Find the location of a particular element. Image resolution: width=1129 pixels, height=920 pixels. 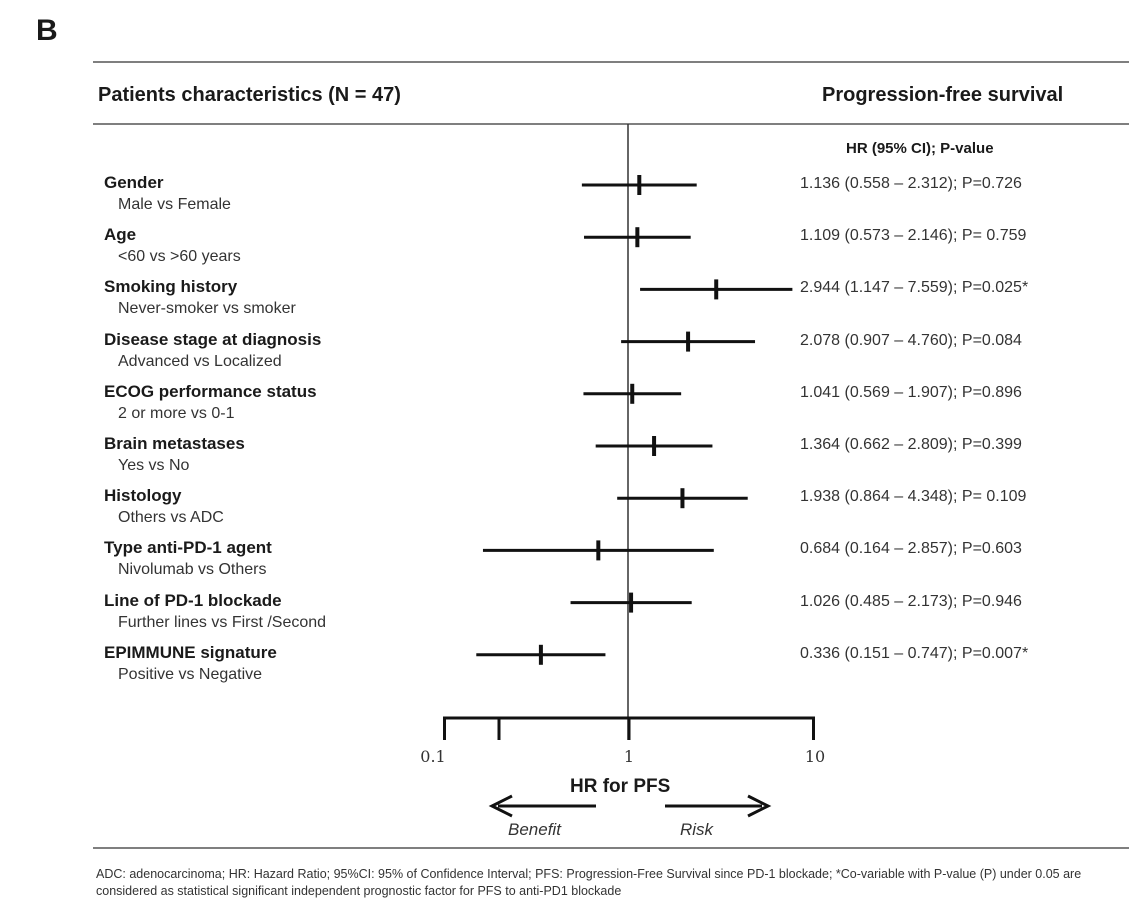

hr-column-header: HR (95% CI); P-value is located at coordinates (920, 148).